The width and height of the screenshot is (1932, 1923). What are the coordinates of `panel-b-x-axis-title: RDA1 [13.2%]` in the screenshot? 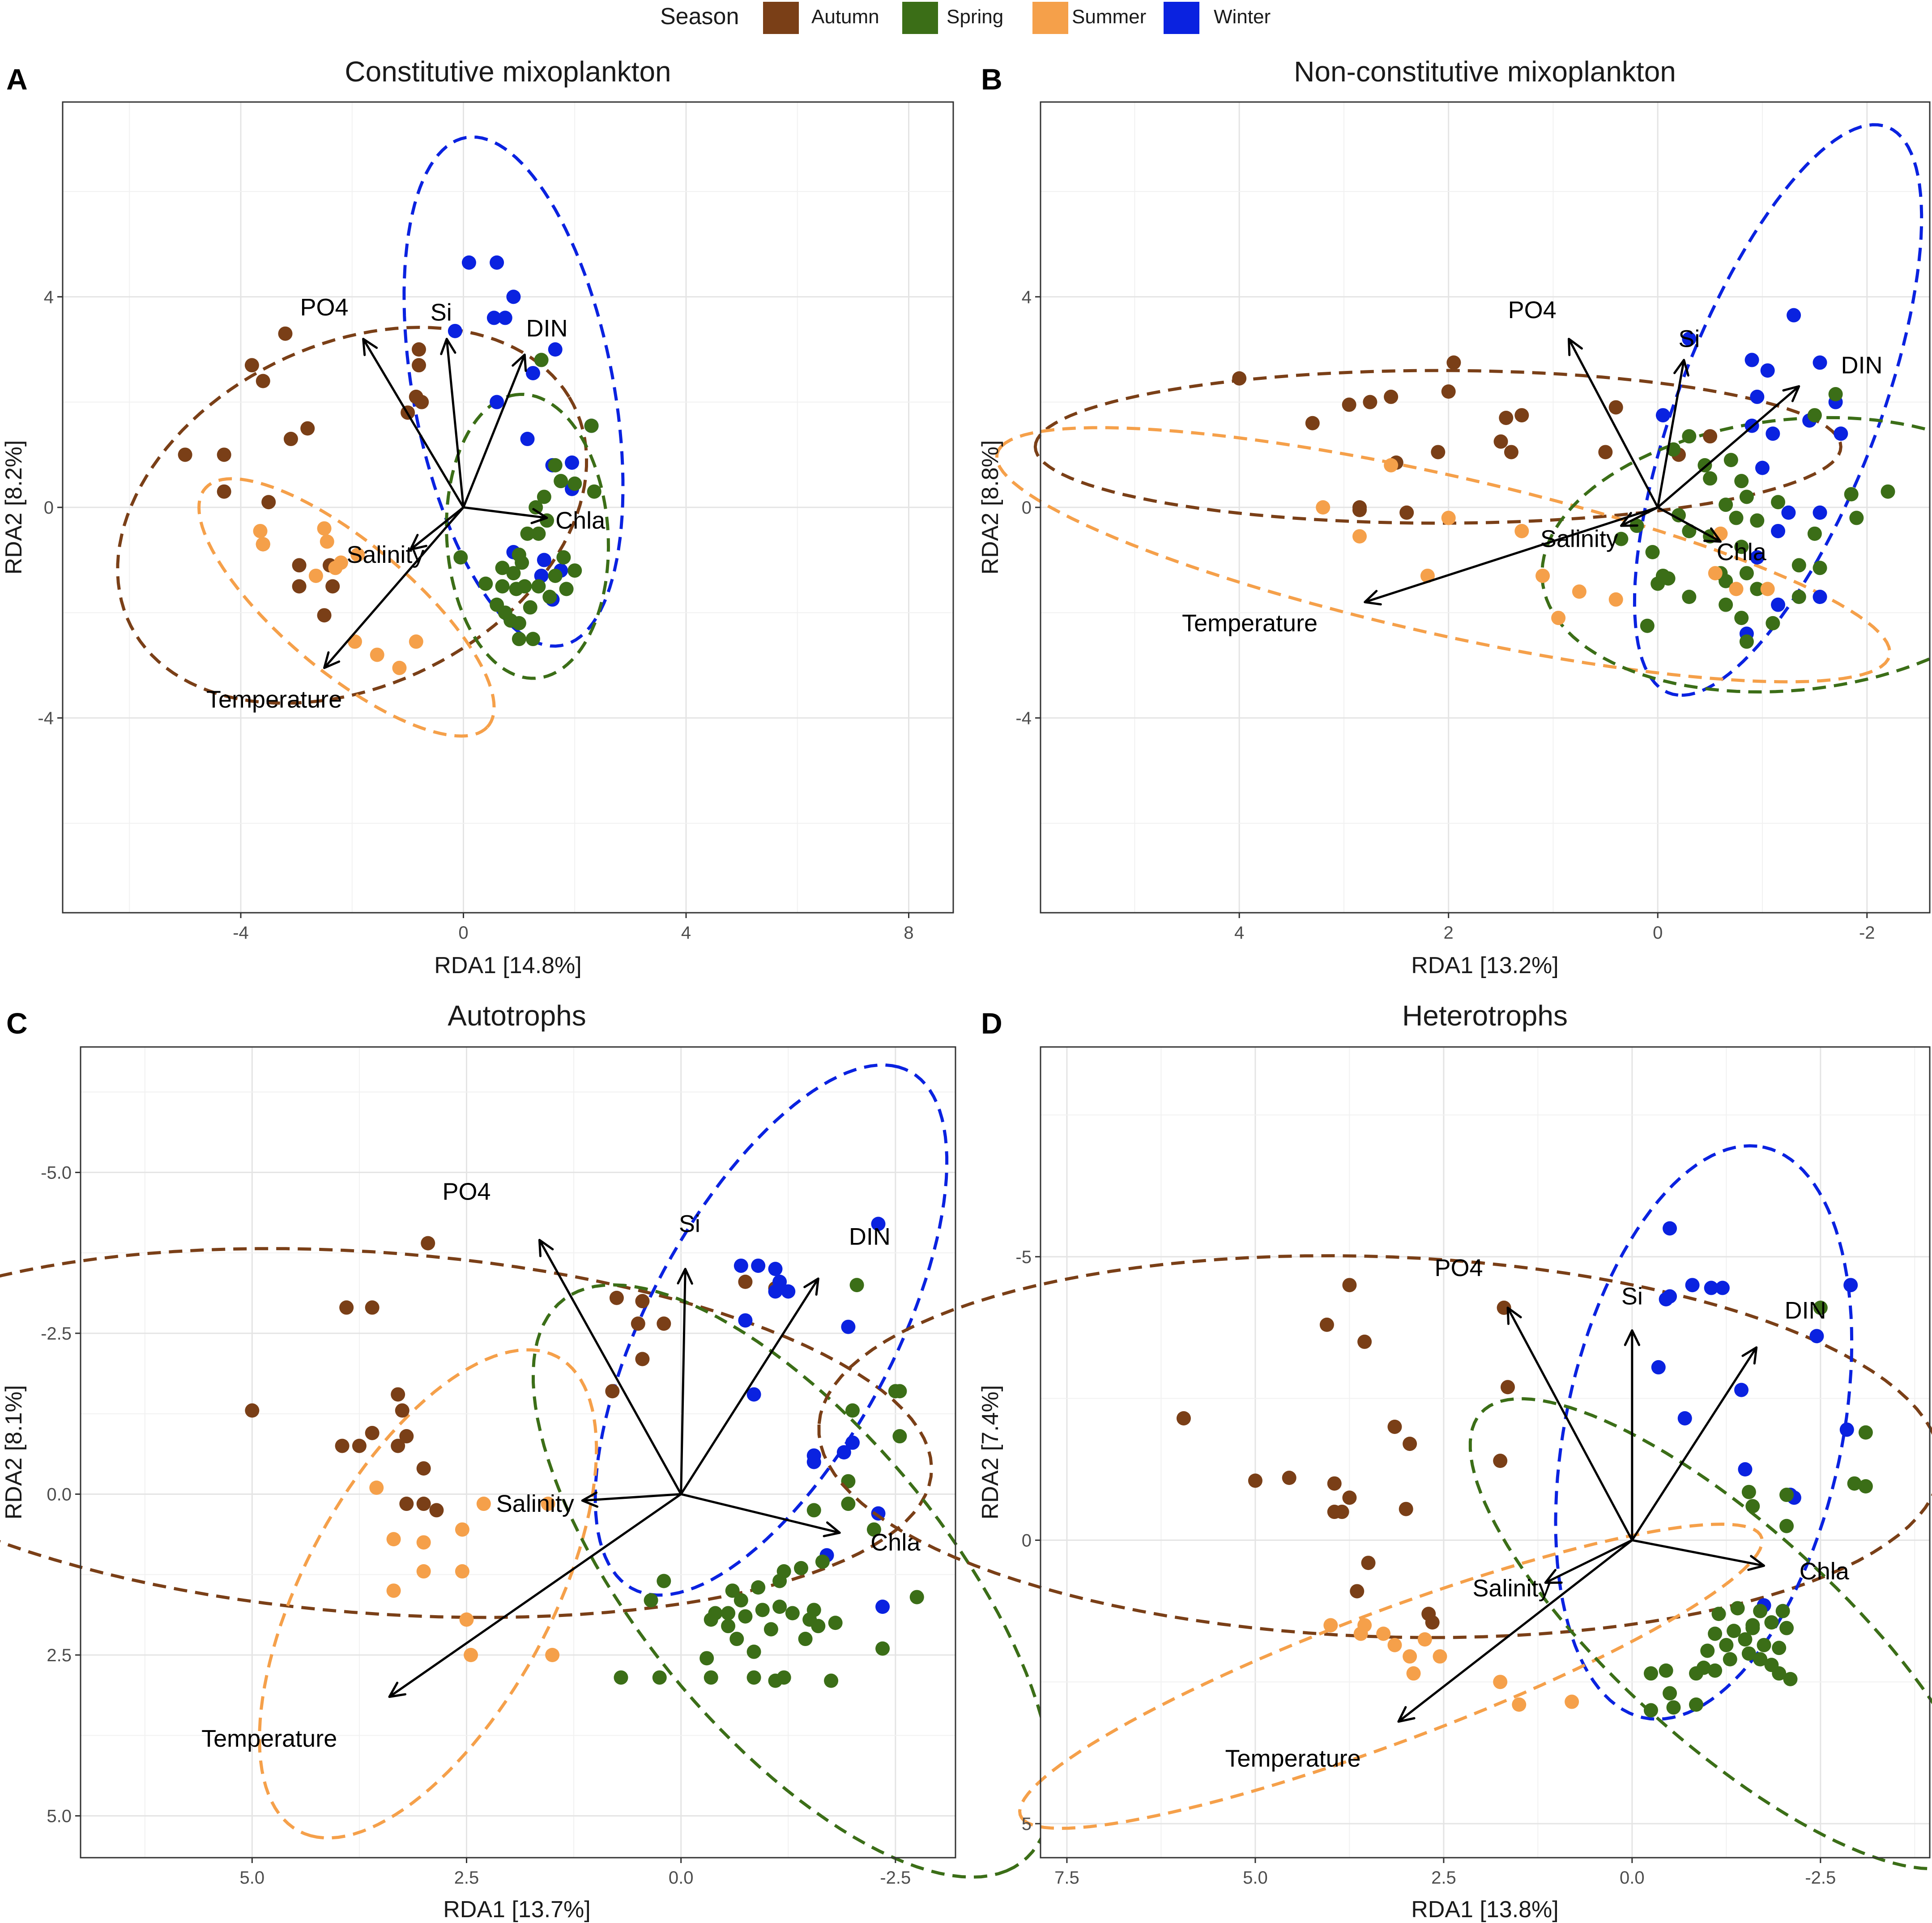 It's located at (1485, 966).